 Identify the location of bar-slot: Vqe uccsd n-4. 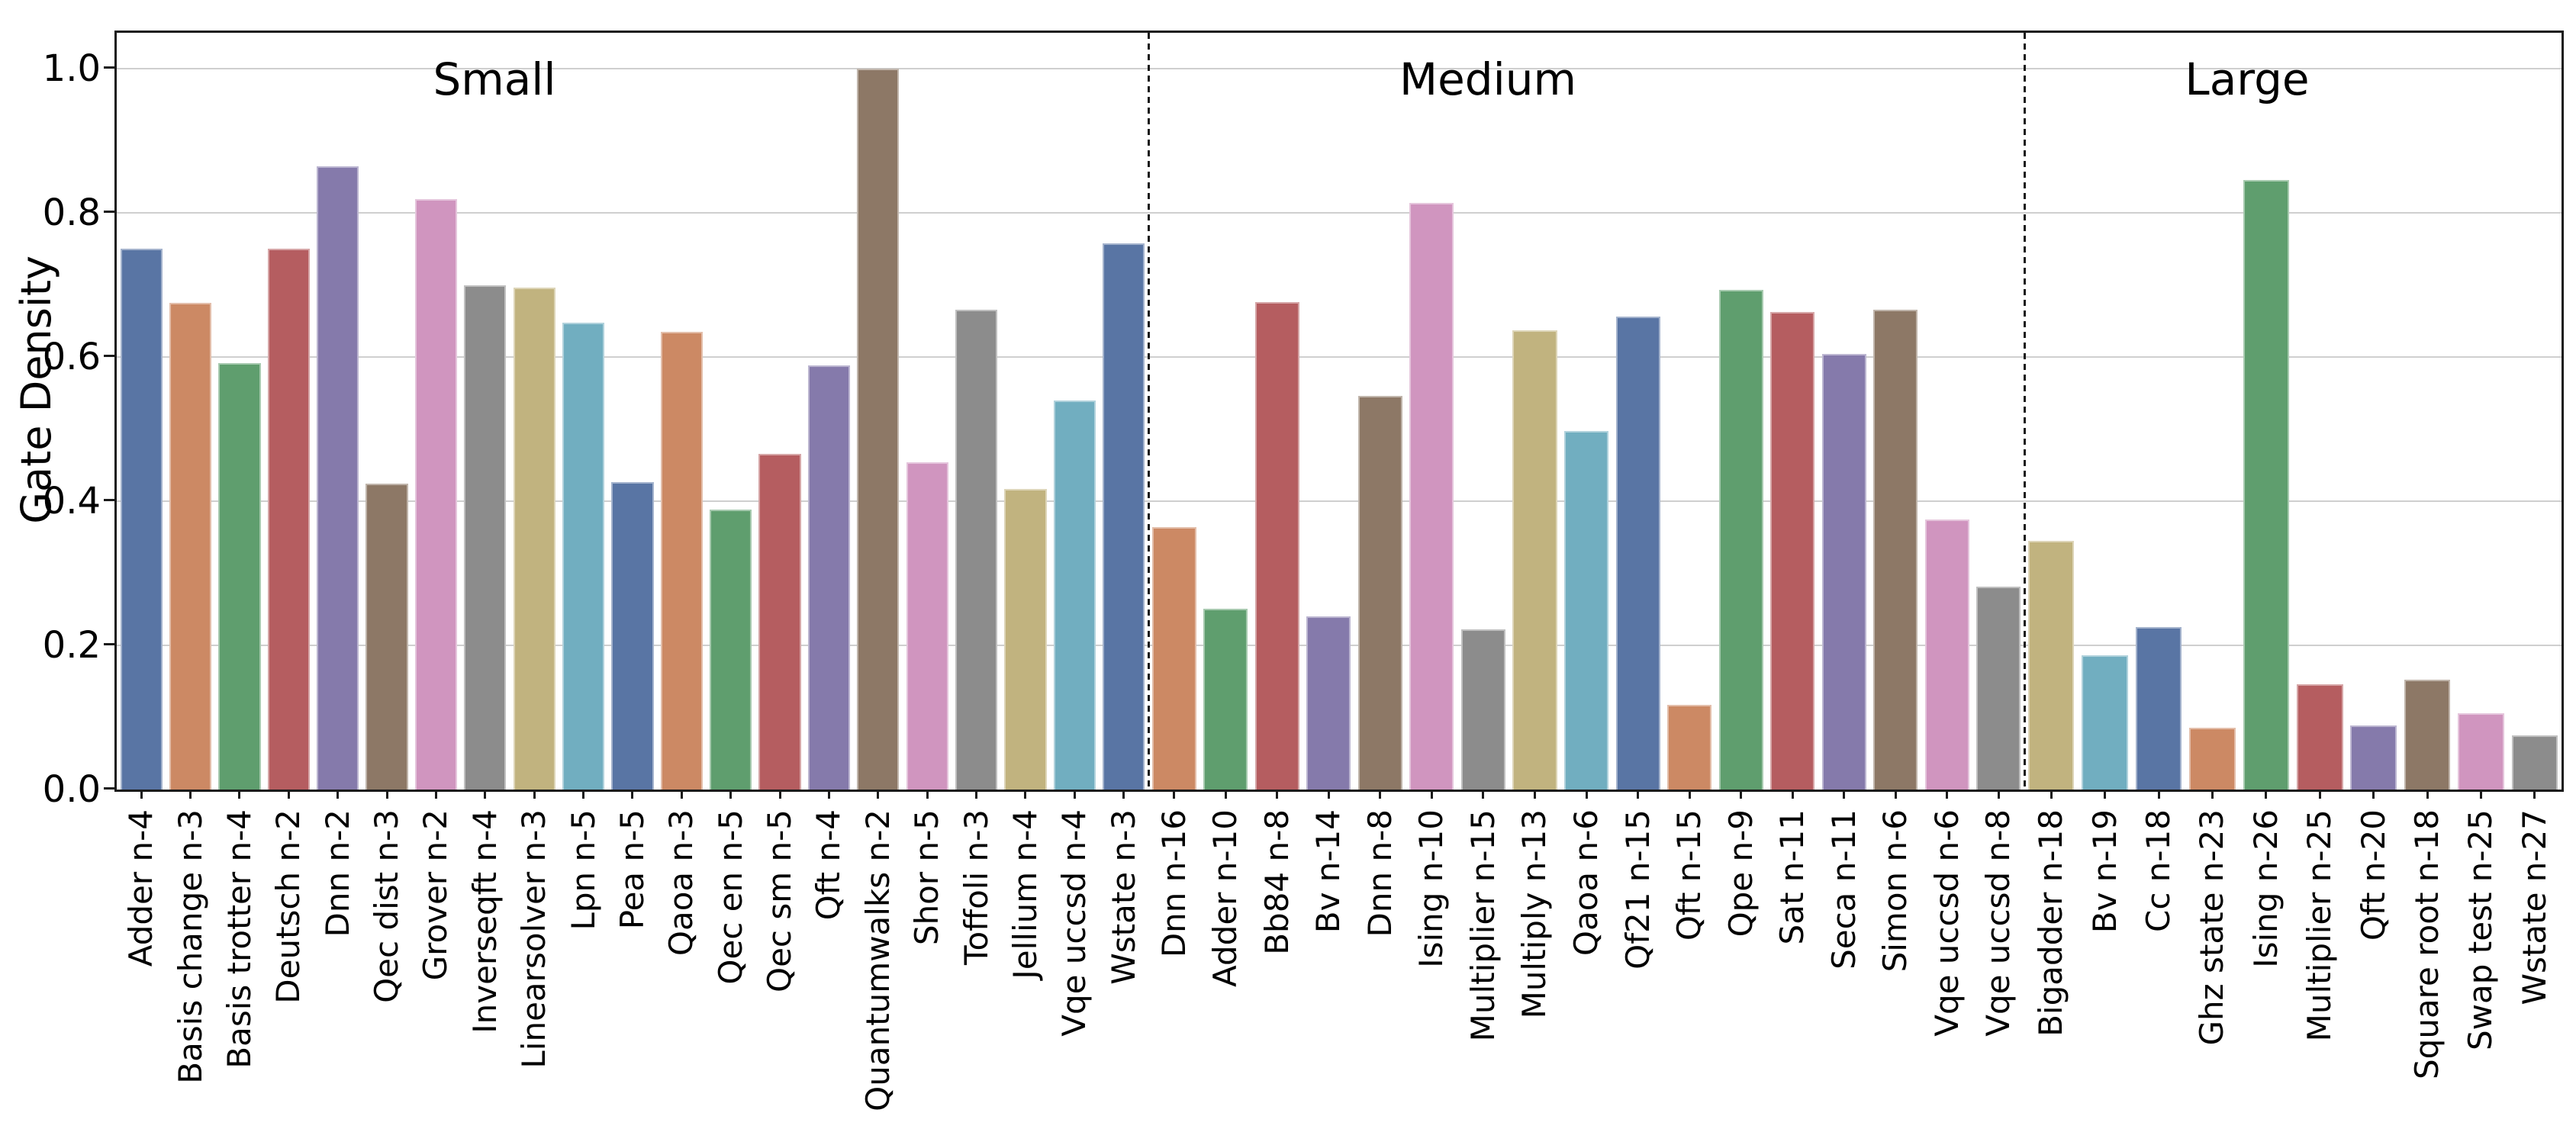
(1074, 535).